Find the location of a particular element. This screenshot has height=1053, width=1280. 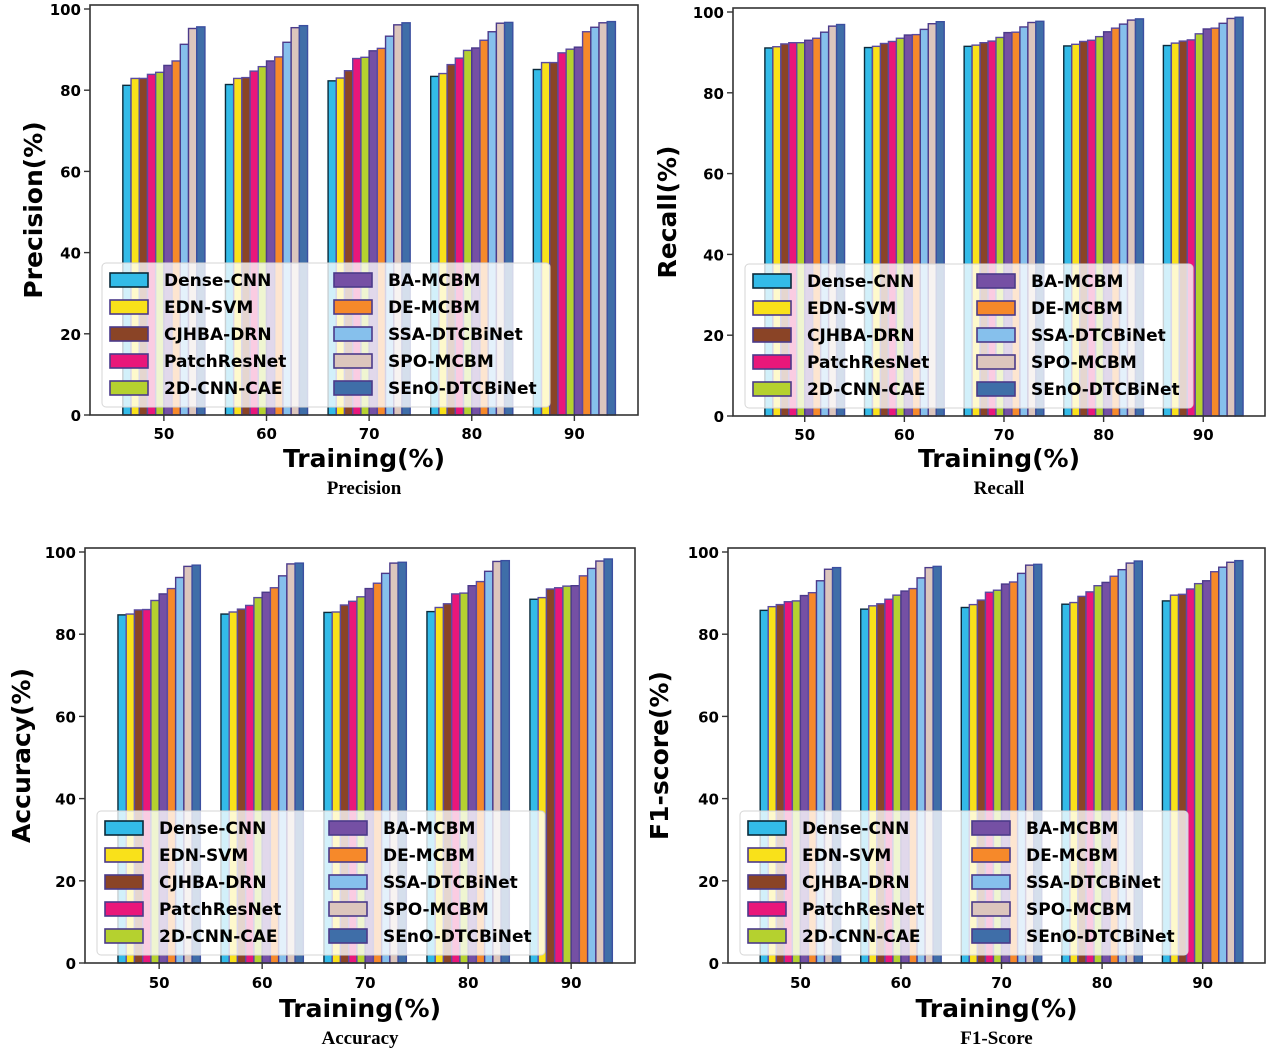

y-tick-label: 80 is located at coordinates (65, 635).